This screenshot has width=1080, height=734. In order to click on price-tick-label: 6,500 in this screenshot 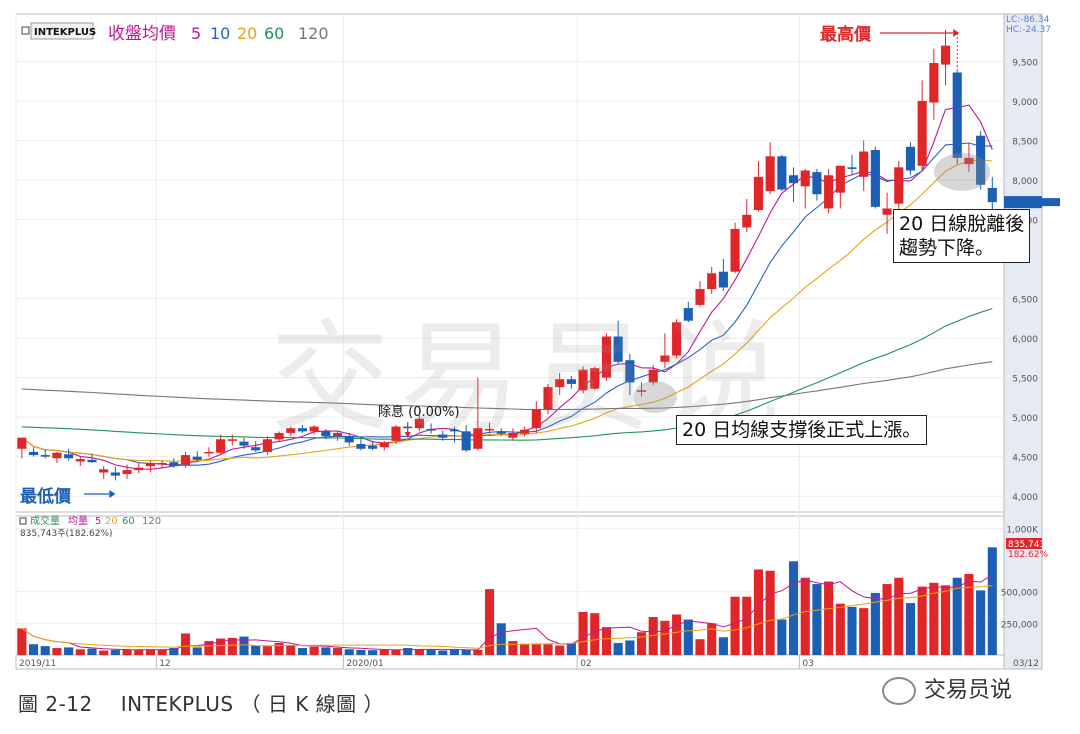, I will do `click(1025, 301)`.